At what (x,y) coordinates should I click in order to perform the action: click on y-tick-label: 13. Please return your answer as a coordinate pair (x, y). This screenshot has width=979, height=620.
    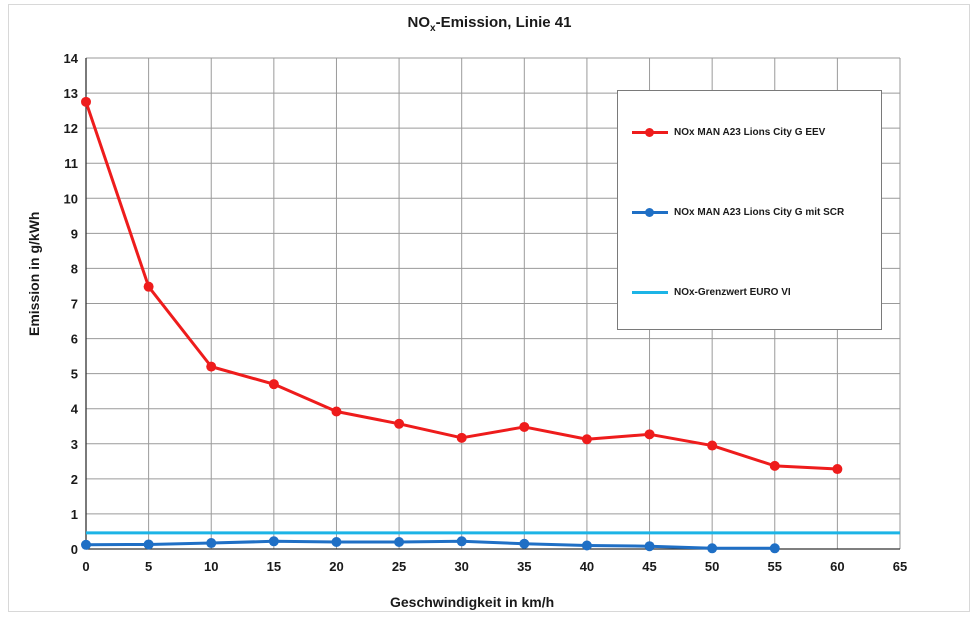
    Looking at the image, I should click on (71, 93).